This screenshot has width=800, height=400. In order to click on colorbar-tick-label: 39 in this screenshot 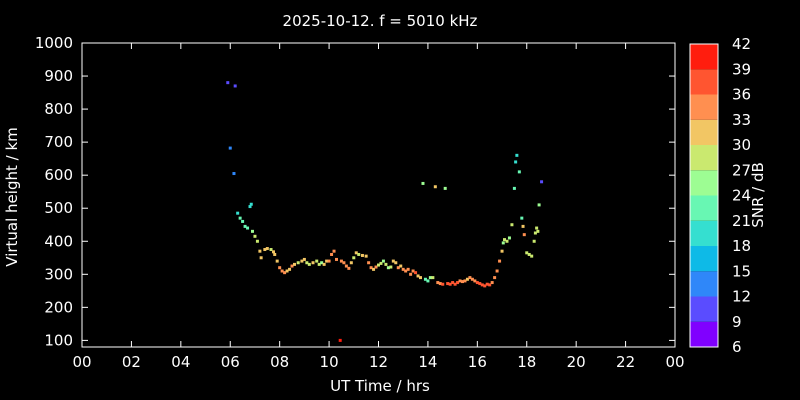, I will do `click(741, 69)`.